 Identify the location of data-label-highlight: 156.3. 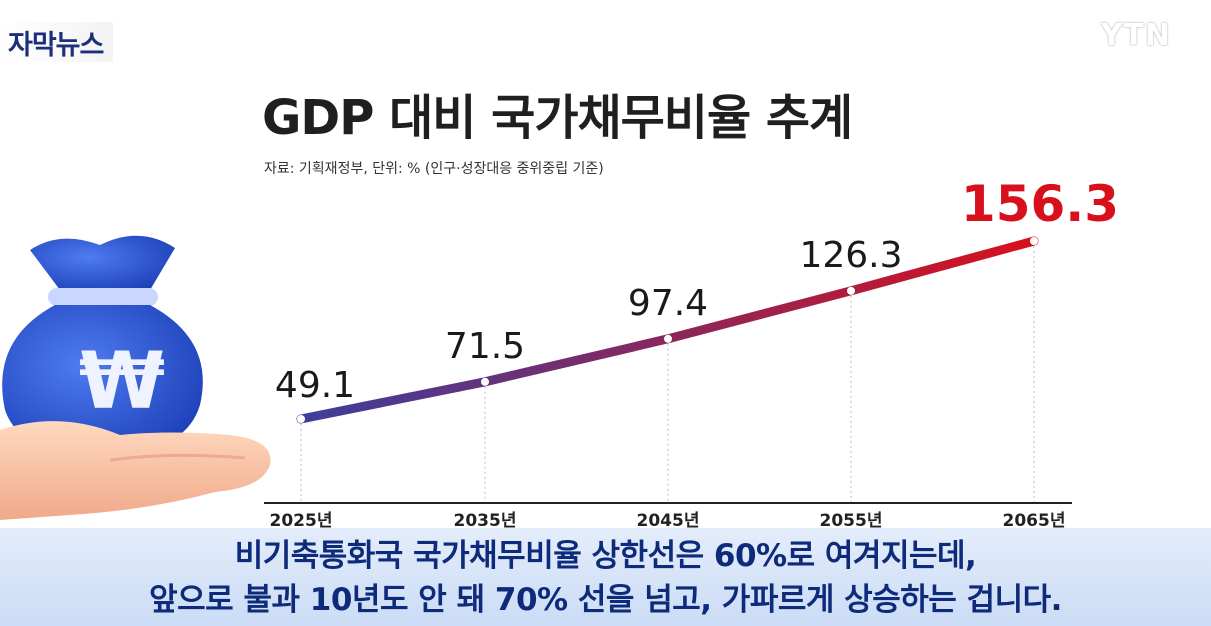
(1040, 204).